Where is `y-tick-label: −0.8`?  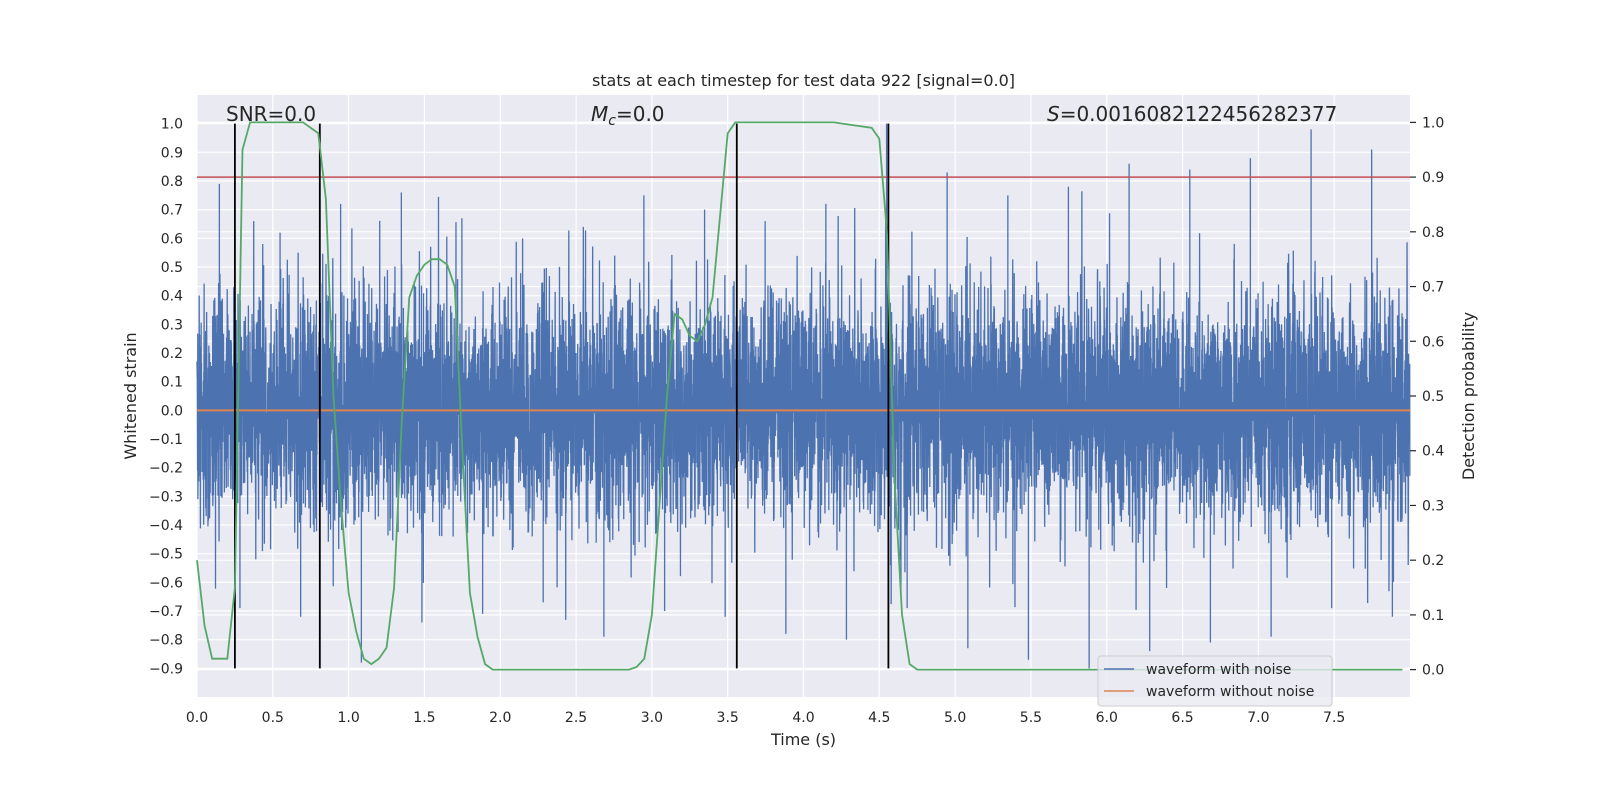
y-tick-label: −0.8 is located at coordinates (166, 641).